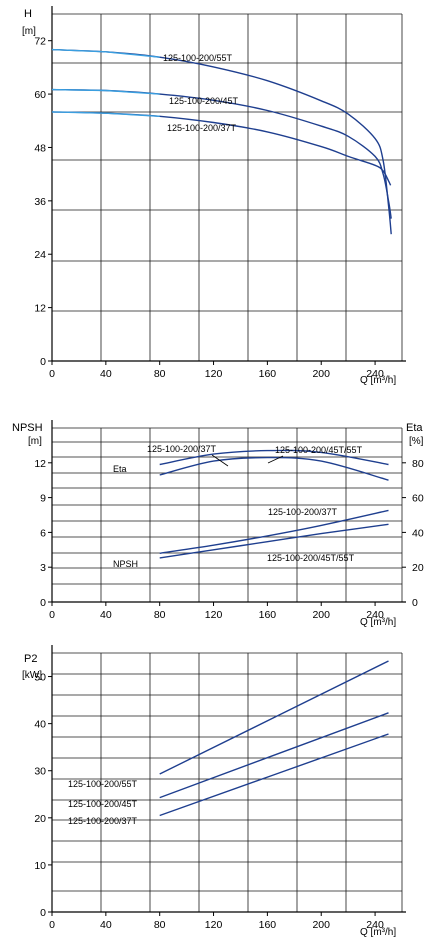 This screenshot has width=429, height=946. I want to click on power-label-45t: 125-100-200/45T, so click(103, 804).